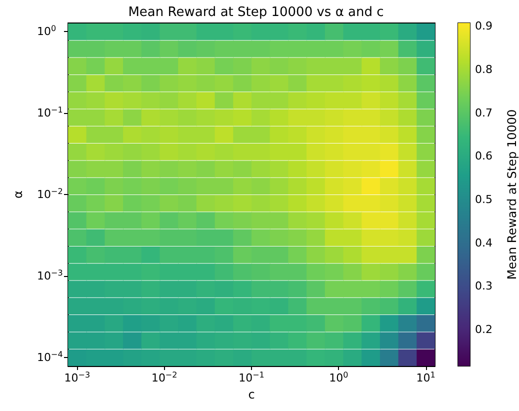 The height and width of the screenshot is (411, 519). Describe the element at coordinates (512, 194) in the screenshot. I see `color-bar-title: Mean Reward at Step 10000` at that location.